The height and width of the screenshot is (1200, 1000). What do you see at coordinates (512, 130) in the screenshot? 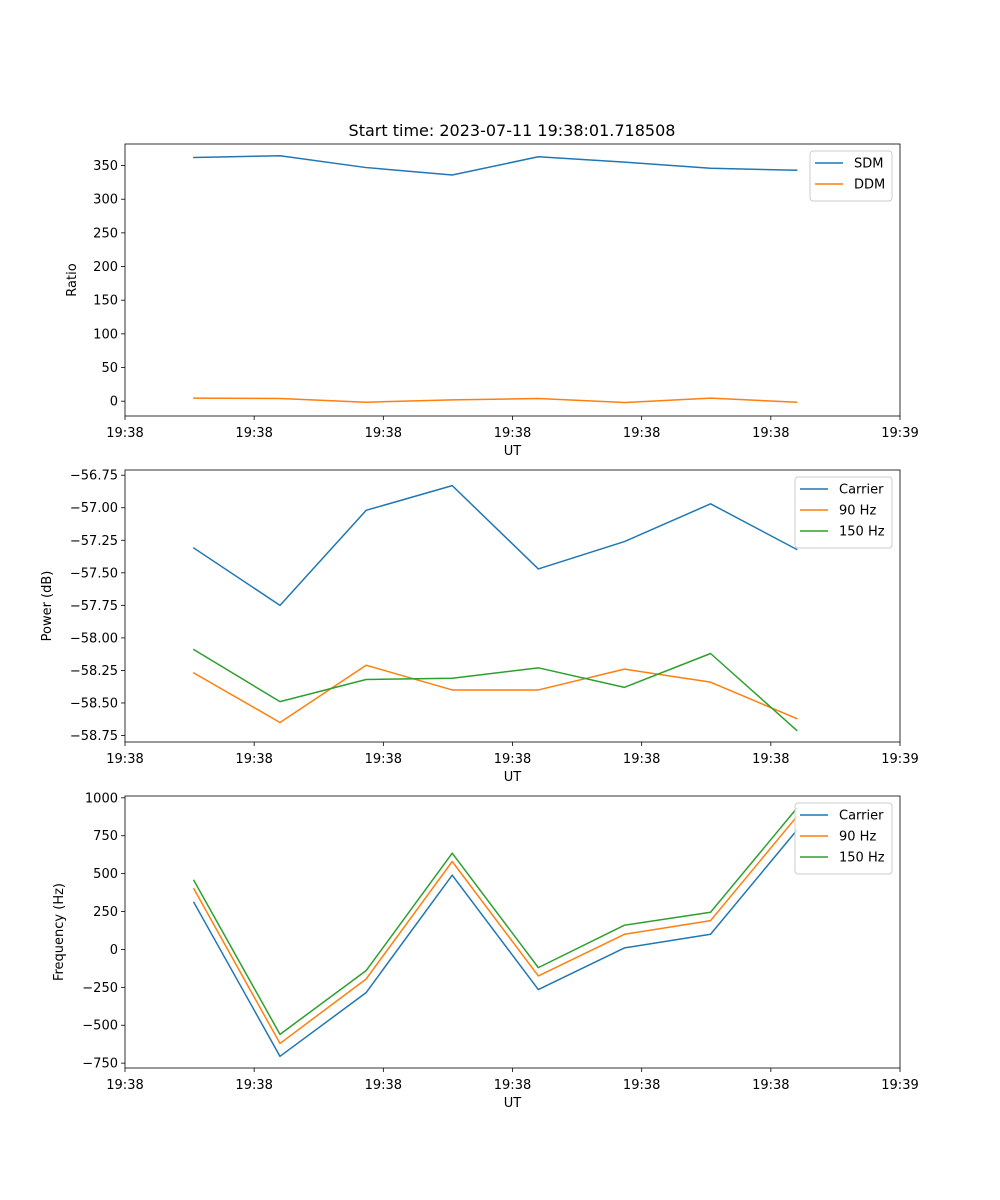
I see `figure-title: Start time: 2023-07-11 19:38:01.718508` at bounding box center [512, 130].